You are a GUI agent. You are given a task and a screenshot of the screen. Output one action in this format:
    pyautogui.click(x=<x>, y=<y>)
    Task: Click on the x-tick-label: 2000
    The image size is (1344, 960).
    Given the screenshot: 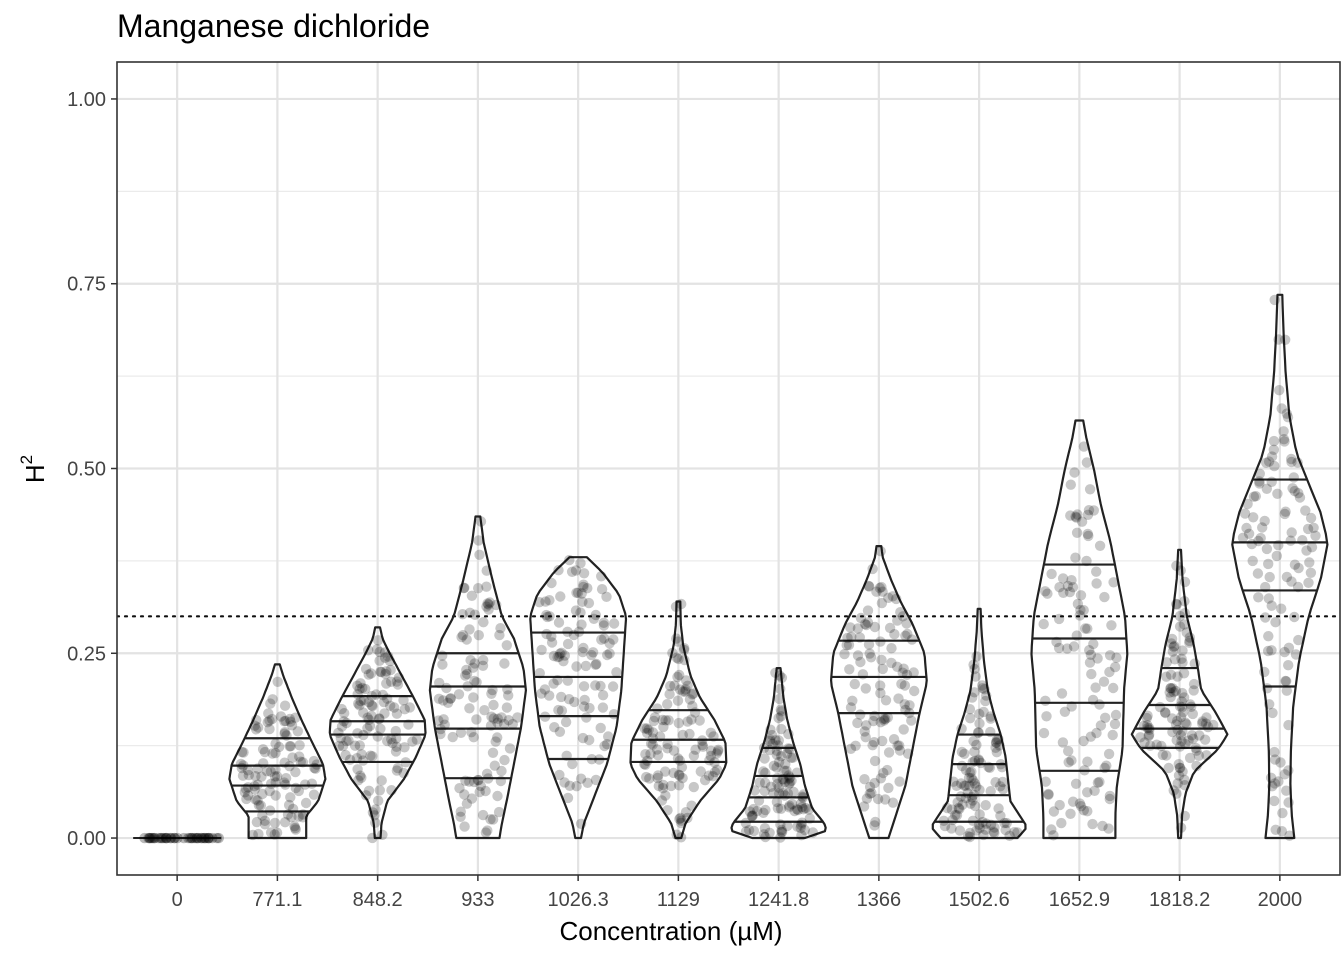 What is the action you would take?
    pyautogui.click(x=1280, y=900)
    